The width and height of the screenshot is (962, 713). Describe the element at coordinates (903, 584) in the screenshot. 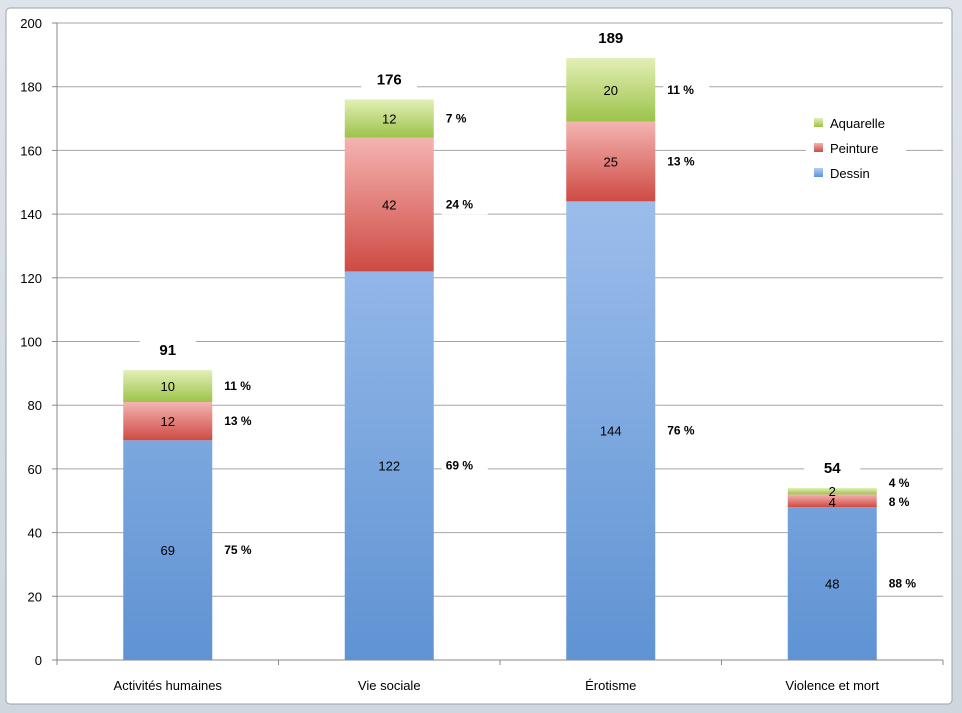

I see `percent-label: 88 %` at that location.